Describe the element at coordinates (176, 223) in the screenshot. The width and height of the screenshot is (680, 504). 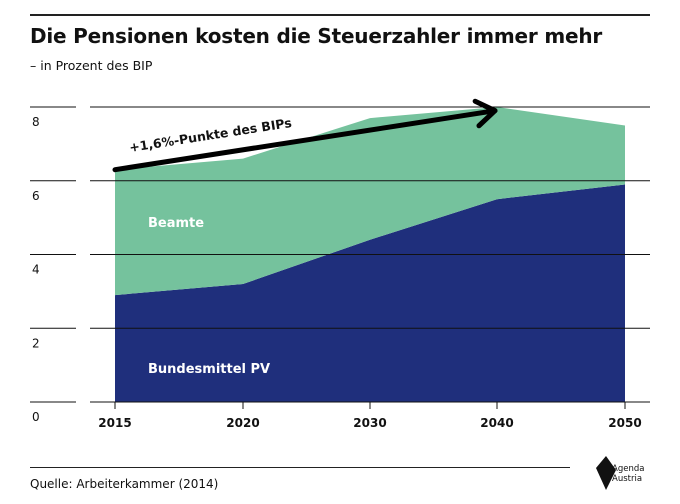
I see `series-label-beamte: Beamte` at that location.